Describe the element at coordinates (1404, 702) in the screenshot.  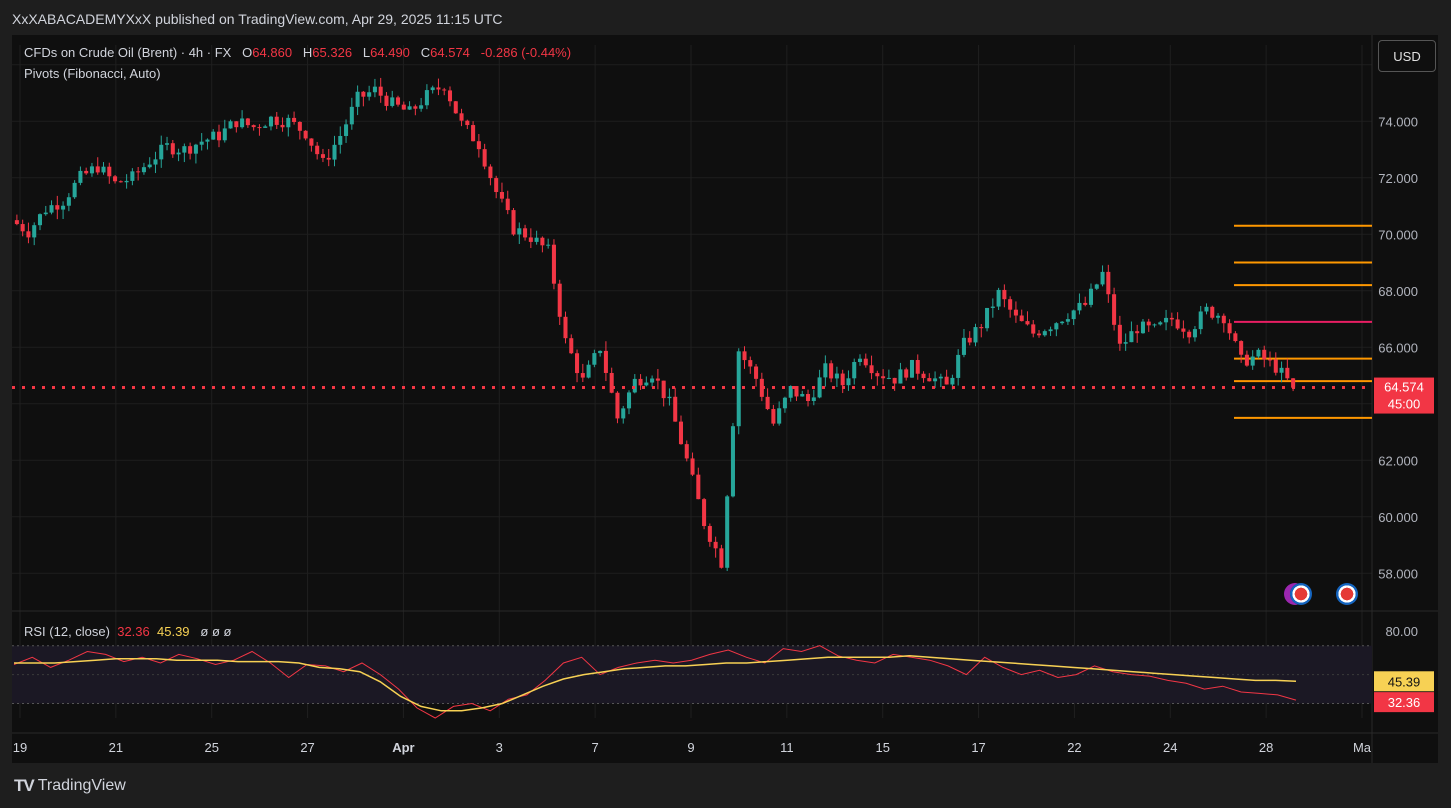
I see `rsi-tag-text: 32.36` at that location.